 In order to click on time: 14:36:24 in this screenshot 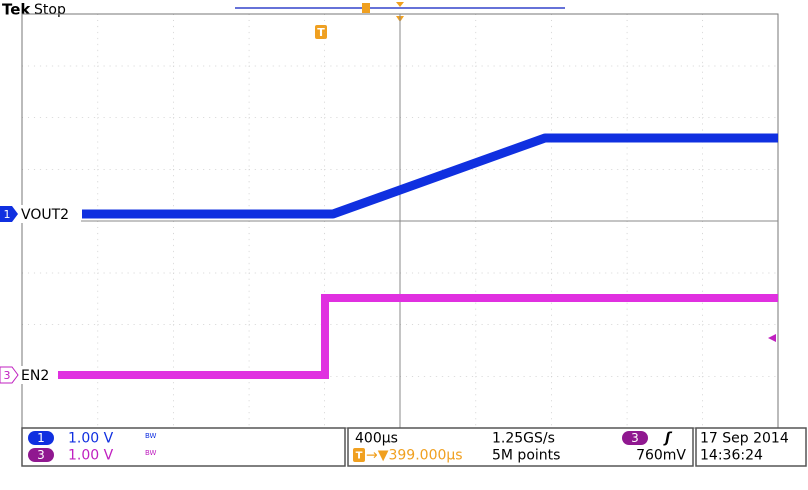, I will do `click(731, 456)`.